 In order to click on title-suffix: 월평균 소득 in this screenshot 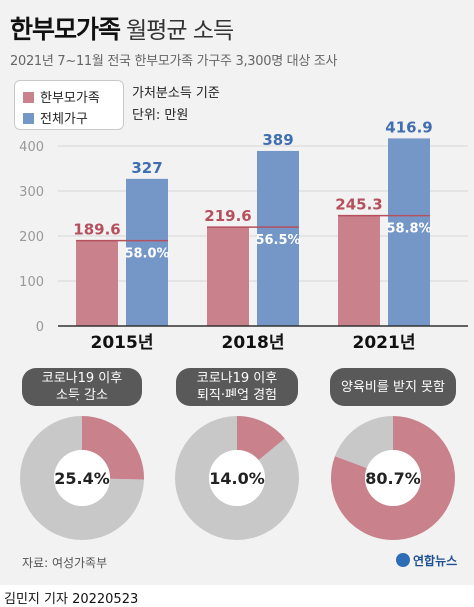, I will do `click(180, 31)`.